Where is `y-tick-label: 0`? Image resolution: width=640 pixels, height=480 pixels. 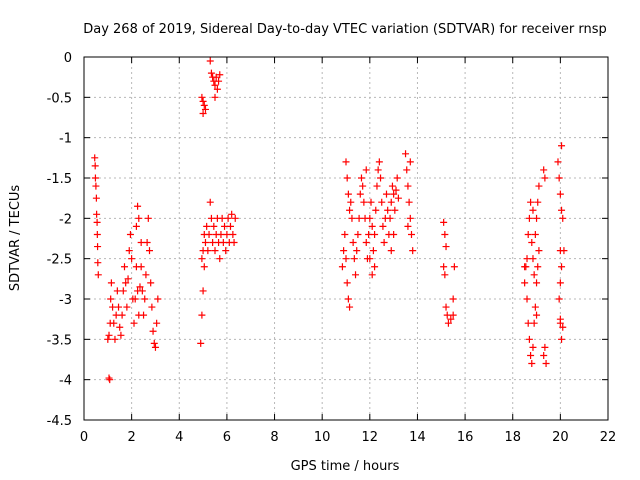 y-tick-label: 0 is located at coordinates (68, 58).